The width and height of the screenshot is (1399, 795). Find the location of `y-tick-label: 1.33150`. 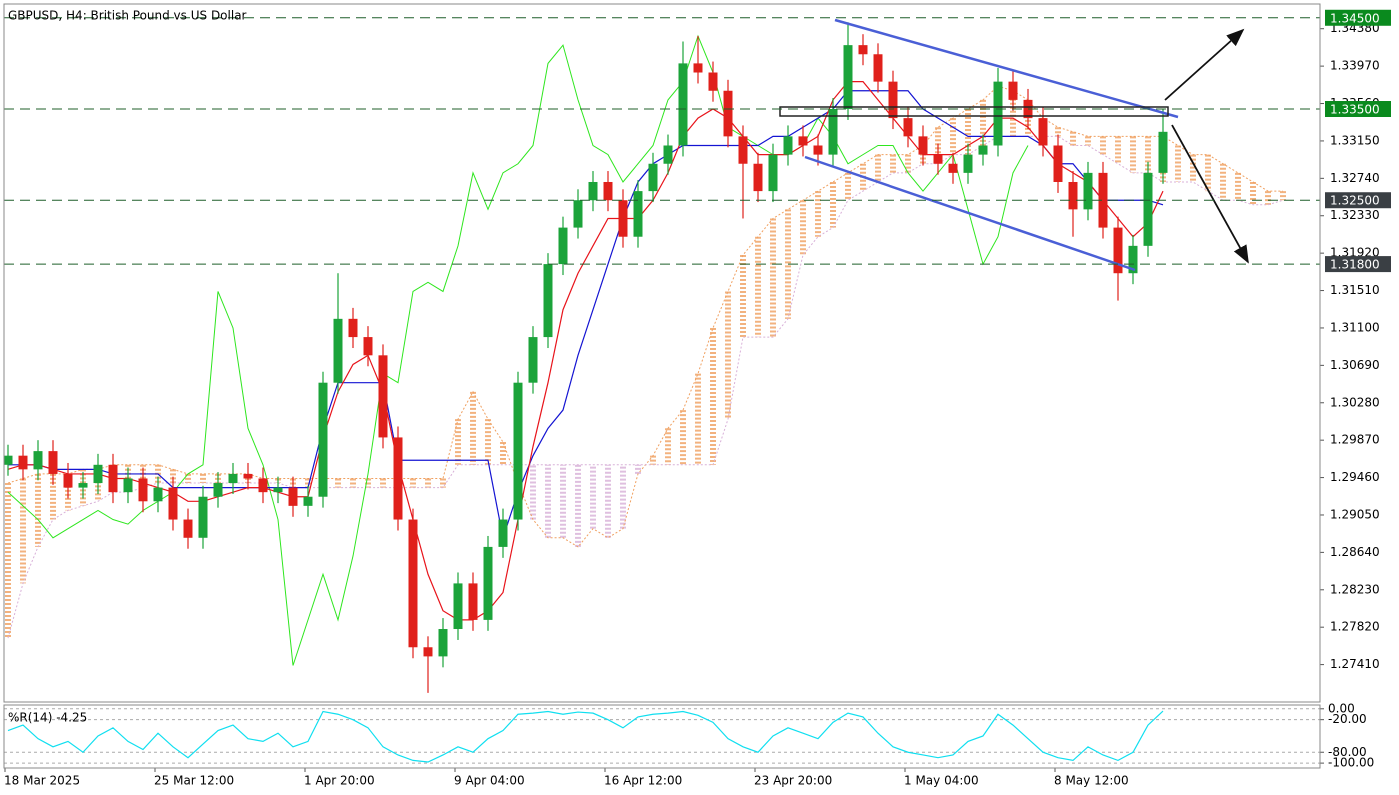

y-tick-label: 1.33150 is located at coordinates (1355, 140).